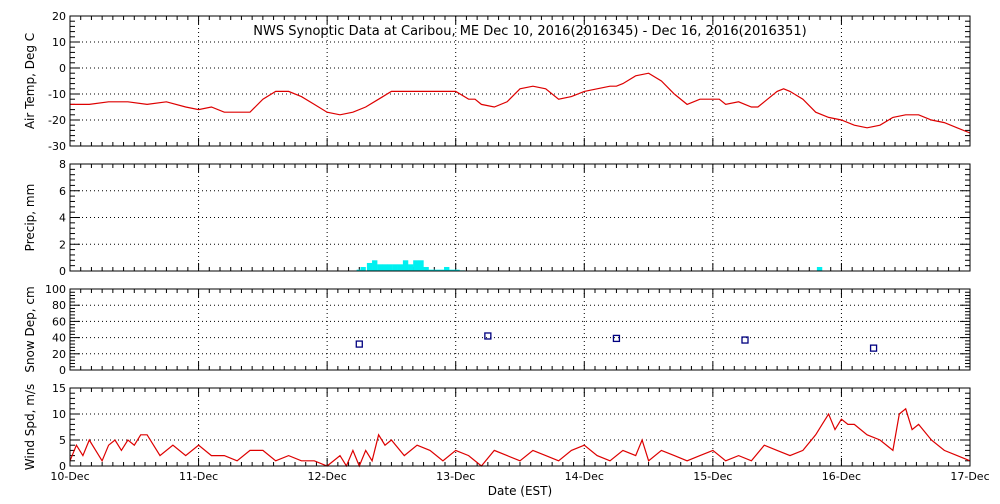  I want to click on wind-speed-y-tick-label: 10, so click(59, 414).